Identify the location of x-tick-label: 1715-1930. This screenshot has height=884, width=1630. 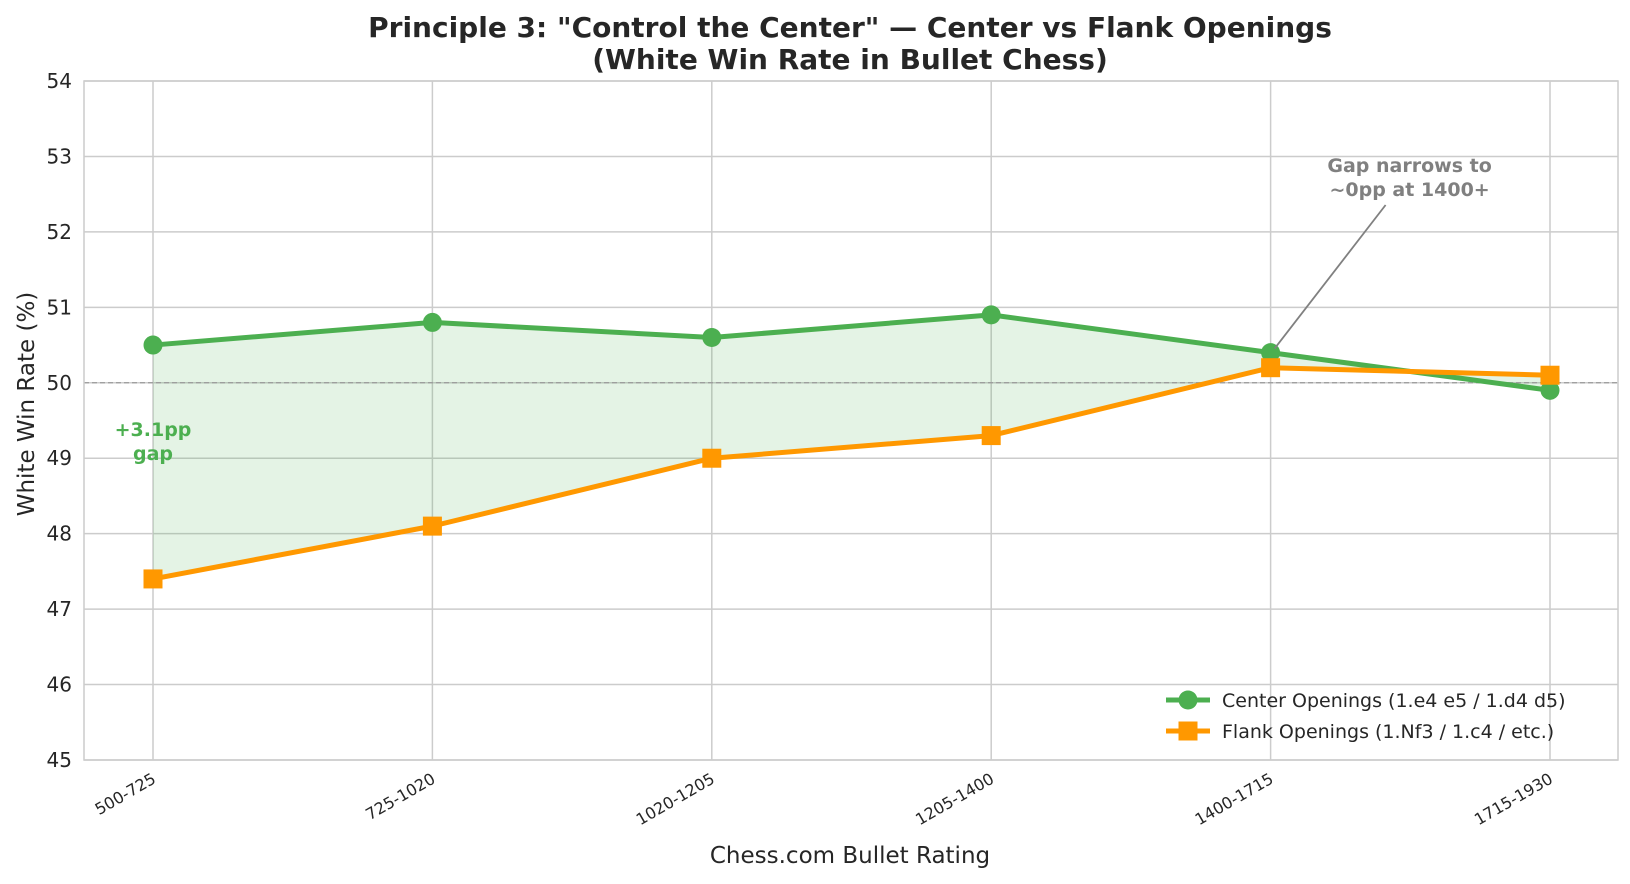
(1513, 799).